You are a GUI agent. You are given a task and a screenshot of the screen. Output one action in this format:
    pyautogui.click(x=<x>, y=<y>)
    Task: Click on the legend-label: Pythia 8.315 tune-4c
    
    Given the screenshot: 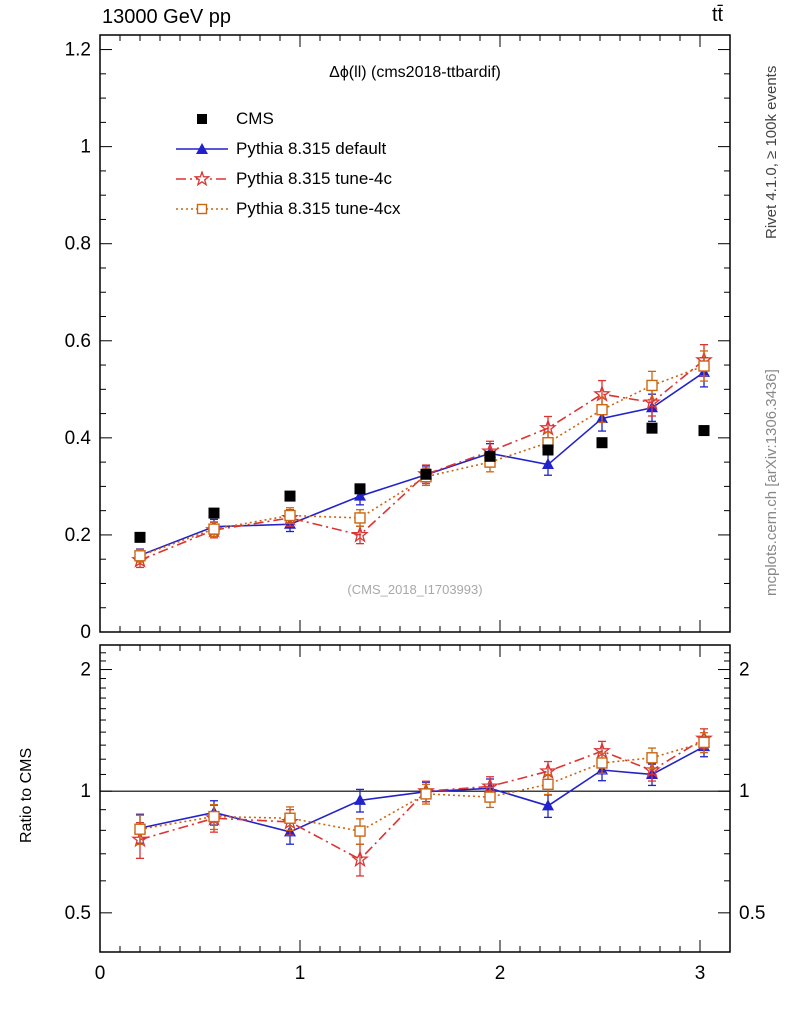 What is the action you would take?
    pyautogui.click(x=314, y=178)
    